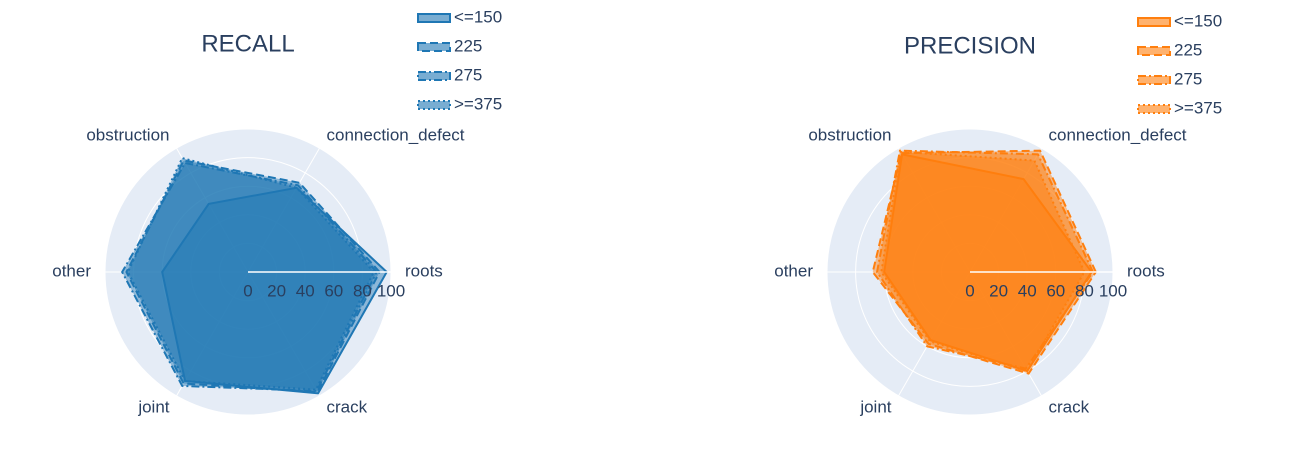 Image resolution: width=1290 pixels, height=468 pixels. What do you see at coordinates (247, 43) in the screenshot?
I see `chart-title: RECALL` at bounding box center [247, 43].